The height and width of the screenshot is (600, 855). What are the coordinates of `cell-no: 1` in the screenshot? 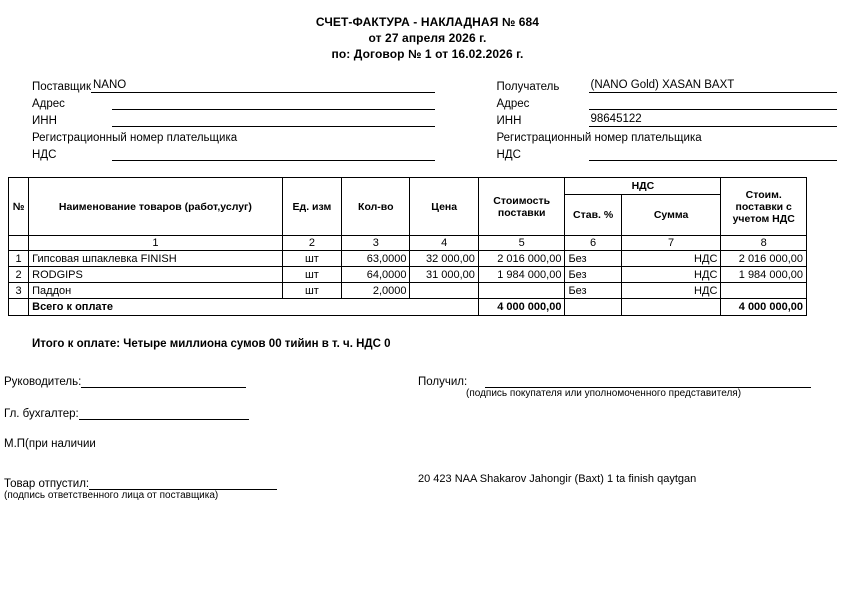 It's located at (18, 258).